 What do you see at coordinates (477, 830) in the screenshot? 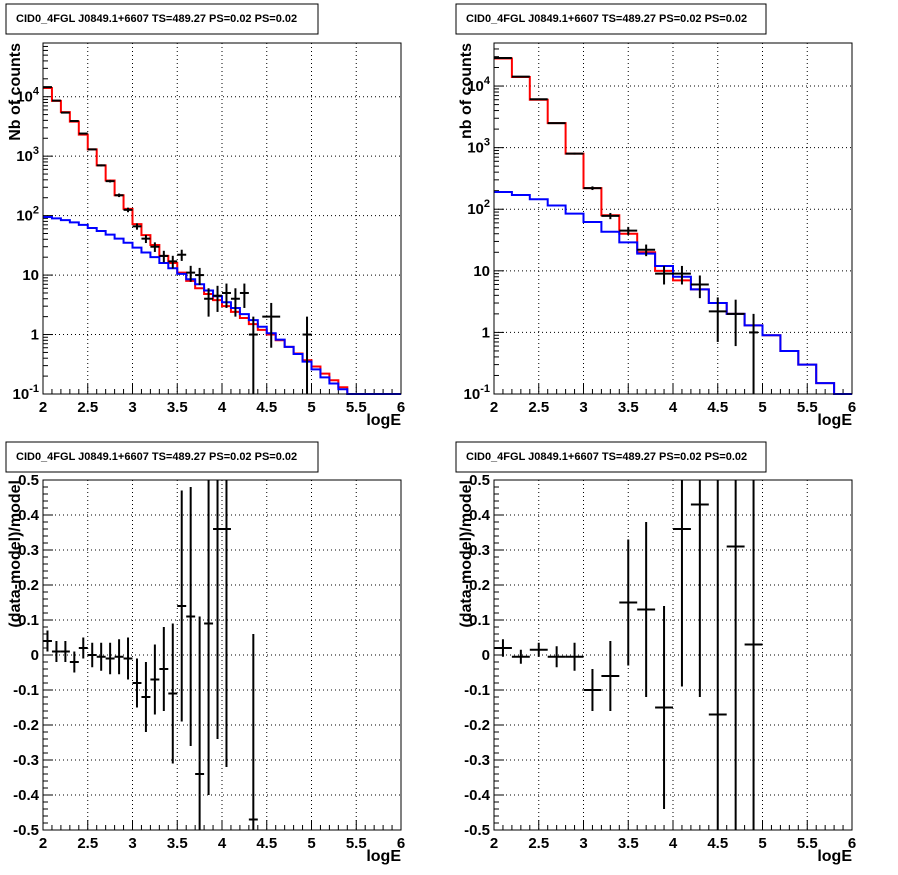
I see `y-tick-label: -0.5` at bounding box center [477, 830].